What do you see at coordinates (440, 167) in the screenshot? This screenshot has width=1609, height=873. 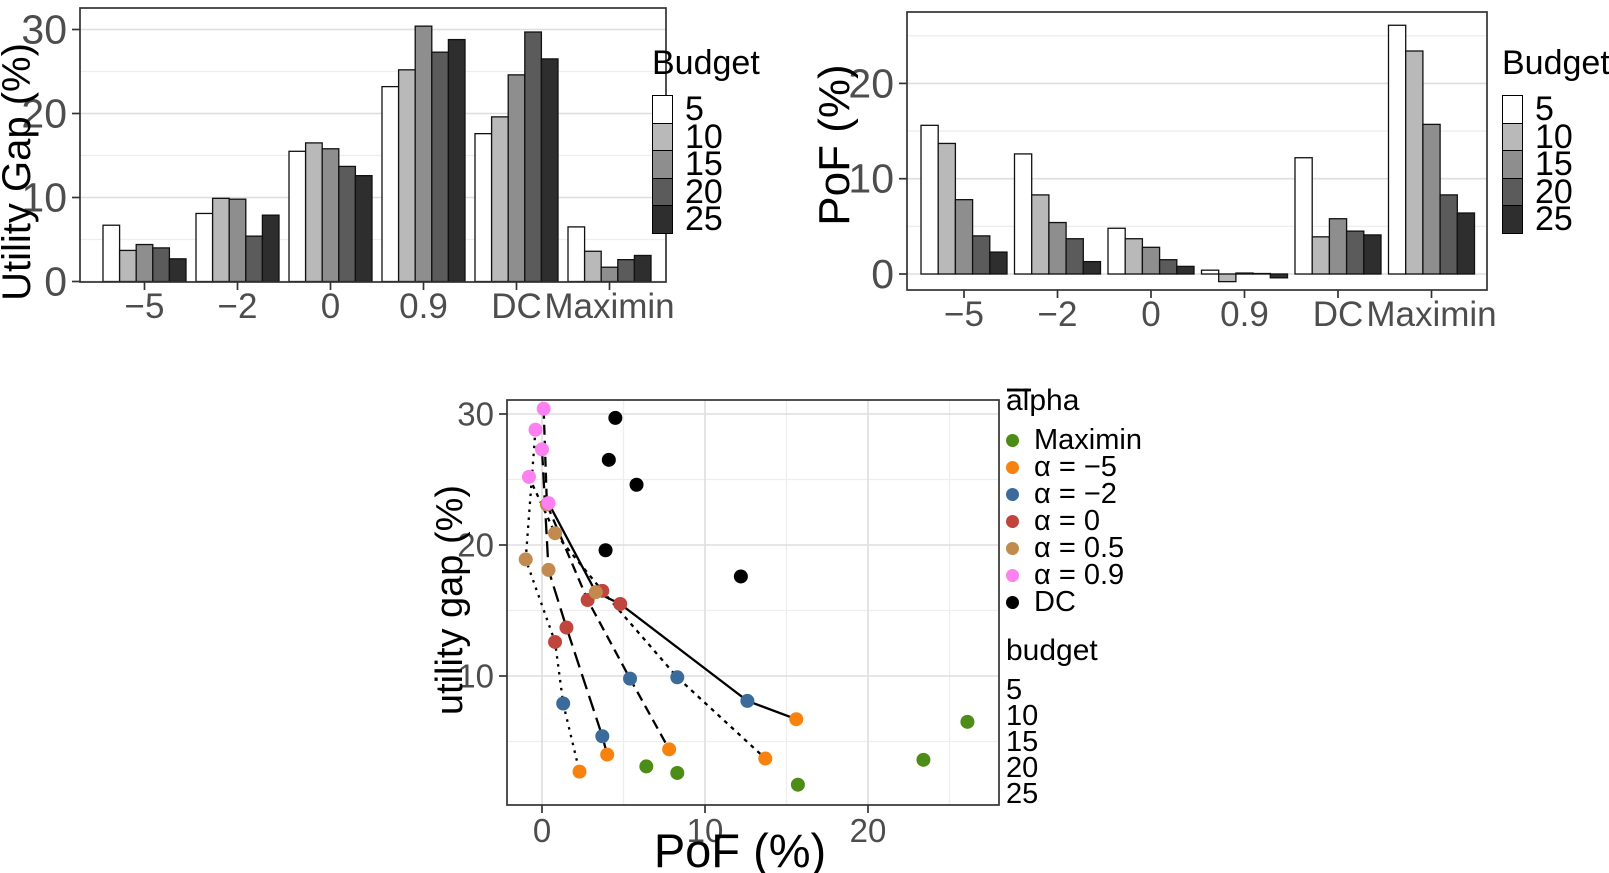 I see `bar-0.9-budget-20` at bounding box center [440, 167].